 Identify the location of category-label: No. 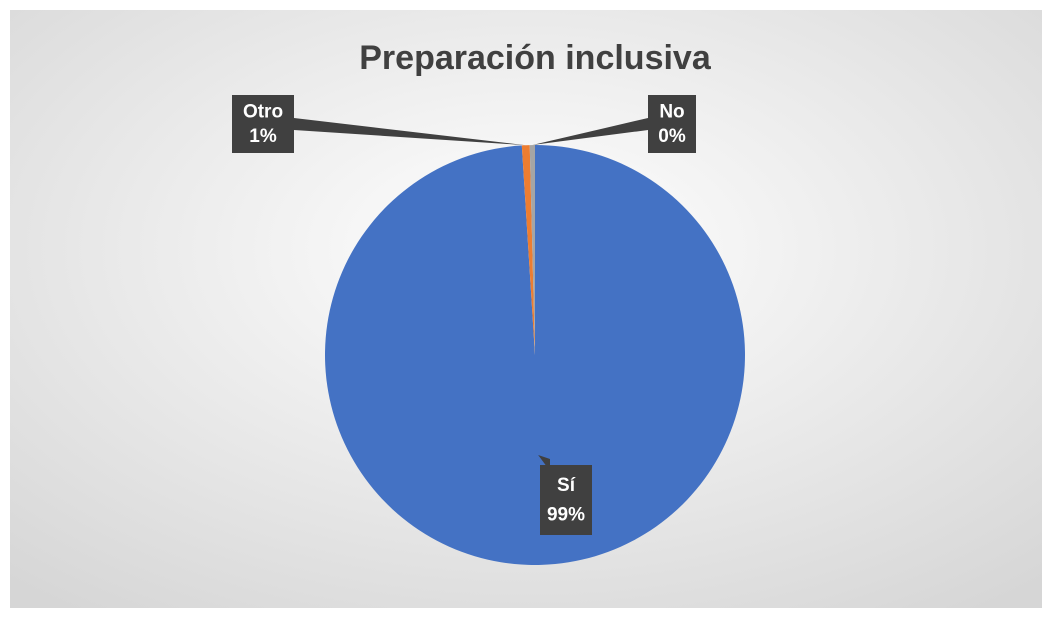
(671, 111).